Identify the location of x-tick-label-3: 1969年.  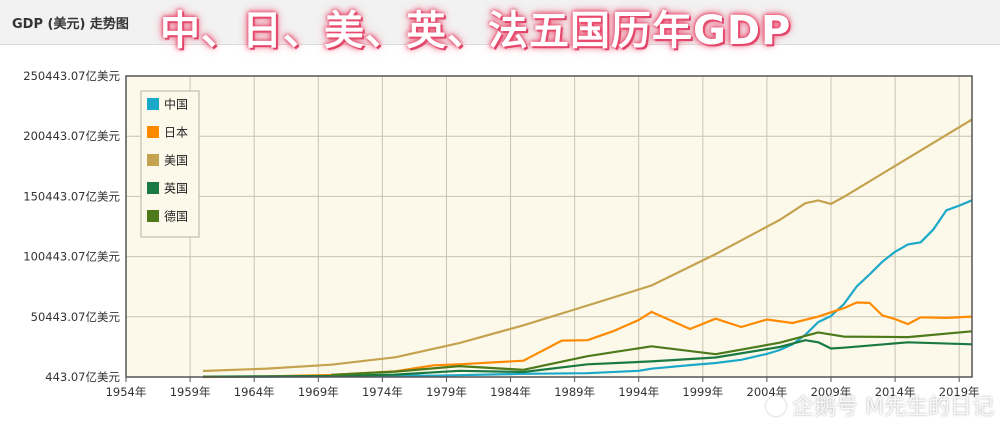
(318, 392).